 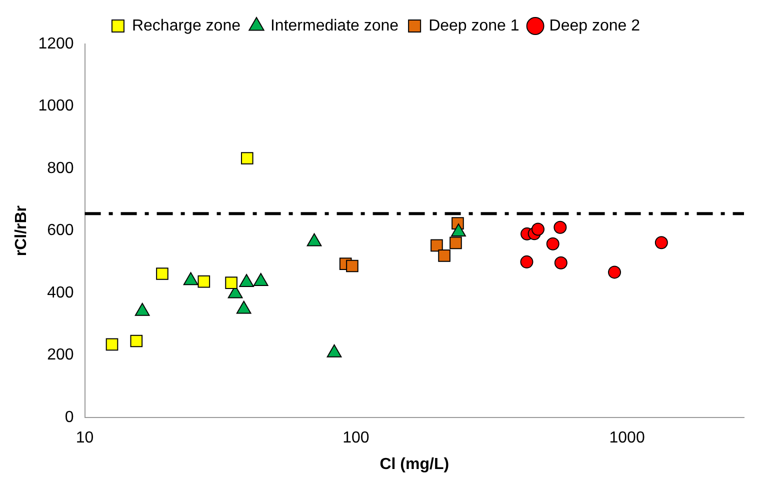 I want to click on y-tick-label: 1200, so click(x=56, y=43).